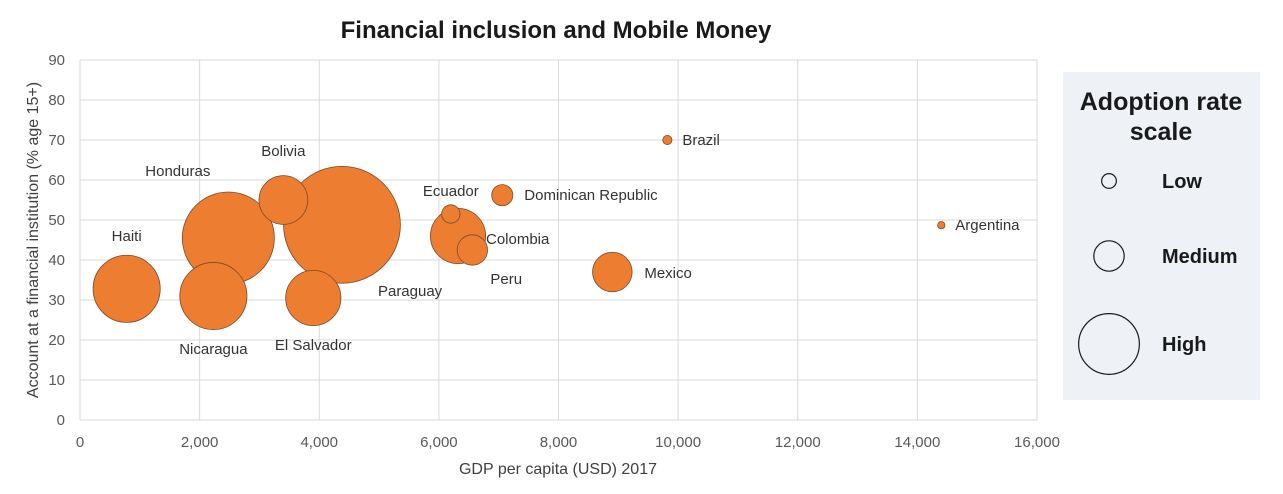 The height and width of the screenshot is (494, 1283). Describe the element at coordinates (1184, 345) in the screenshot. I see `legend-label-high: High` at that location.